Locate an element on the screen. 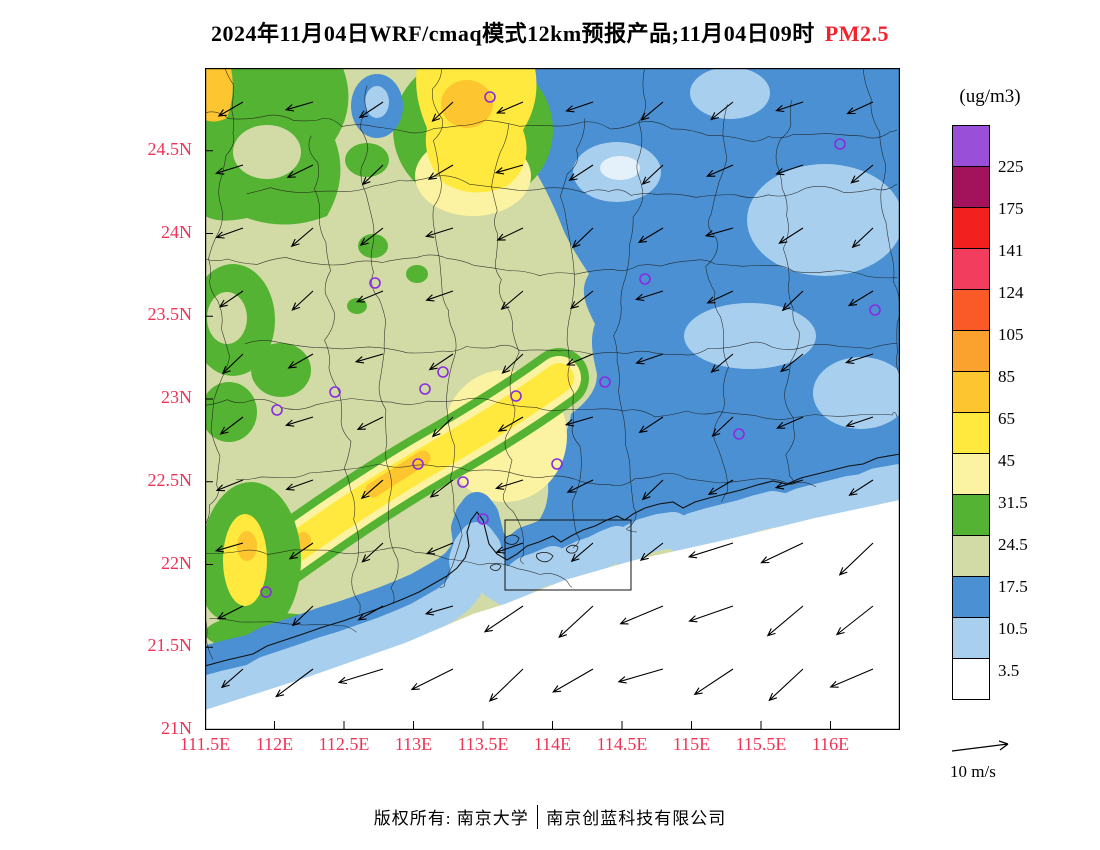 The image size is (1100, 850). latitude-axis: 24.5N 24N 23.5N 23N 22.5N 22N 21.5N 21N is located at coordinates (158, 403).